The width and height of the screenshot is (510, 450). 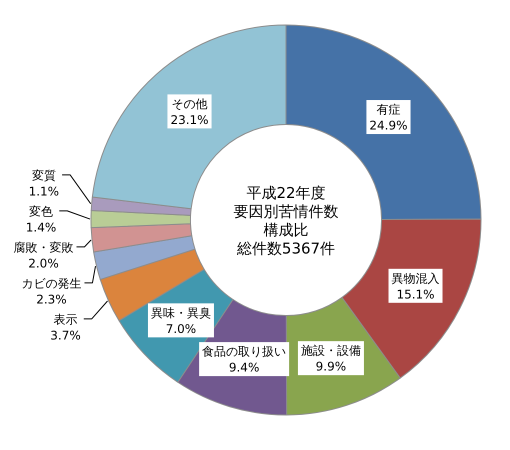 What do you see at coordinates (41, 211) in the screenshot?
I see `slice-label: 変色` at bounding box center [41, 211].